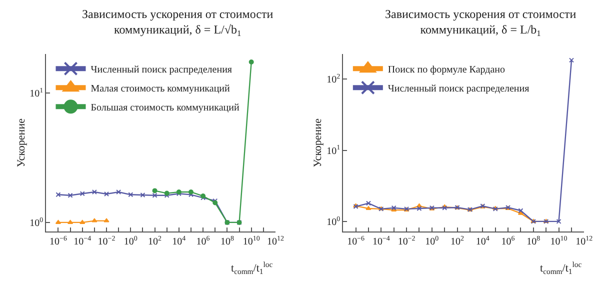  Describe the element at coordinates (481, 22) in the screenshot. I see `chart-title: Зависимость ускорения от стоимости коммуникаций, δ = L/b$_{1}$` at that location.